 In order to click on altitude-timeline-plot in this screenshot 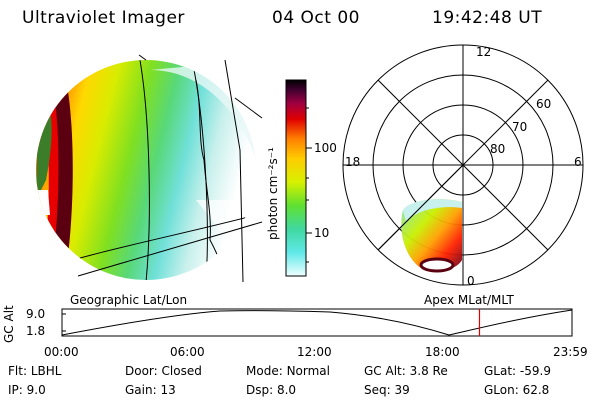, I will do `click(317, 322)`.